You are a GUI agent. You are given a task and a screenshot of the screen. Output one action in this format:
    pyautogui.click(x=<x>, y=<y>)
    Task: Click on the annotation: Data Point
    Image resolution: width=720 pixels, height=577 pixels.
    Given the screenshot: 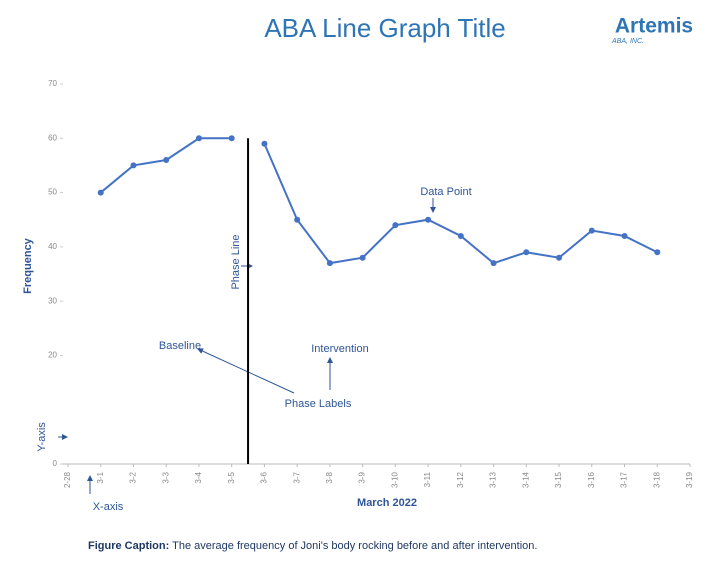 What is the action you would take?
    pyautogui.click(x=445, y=192)
    